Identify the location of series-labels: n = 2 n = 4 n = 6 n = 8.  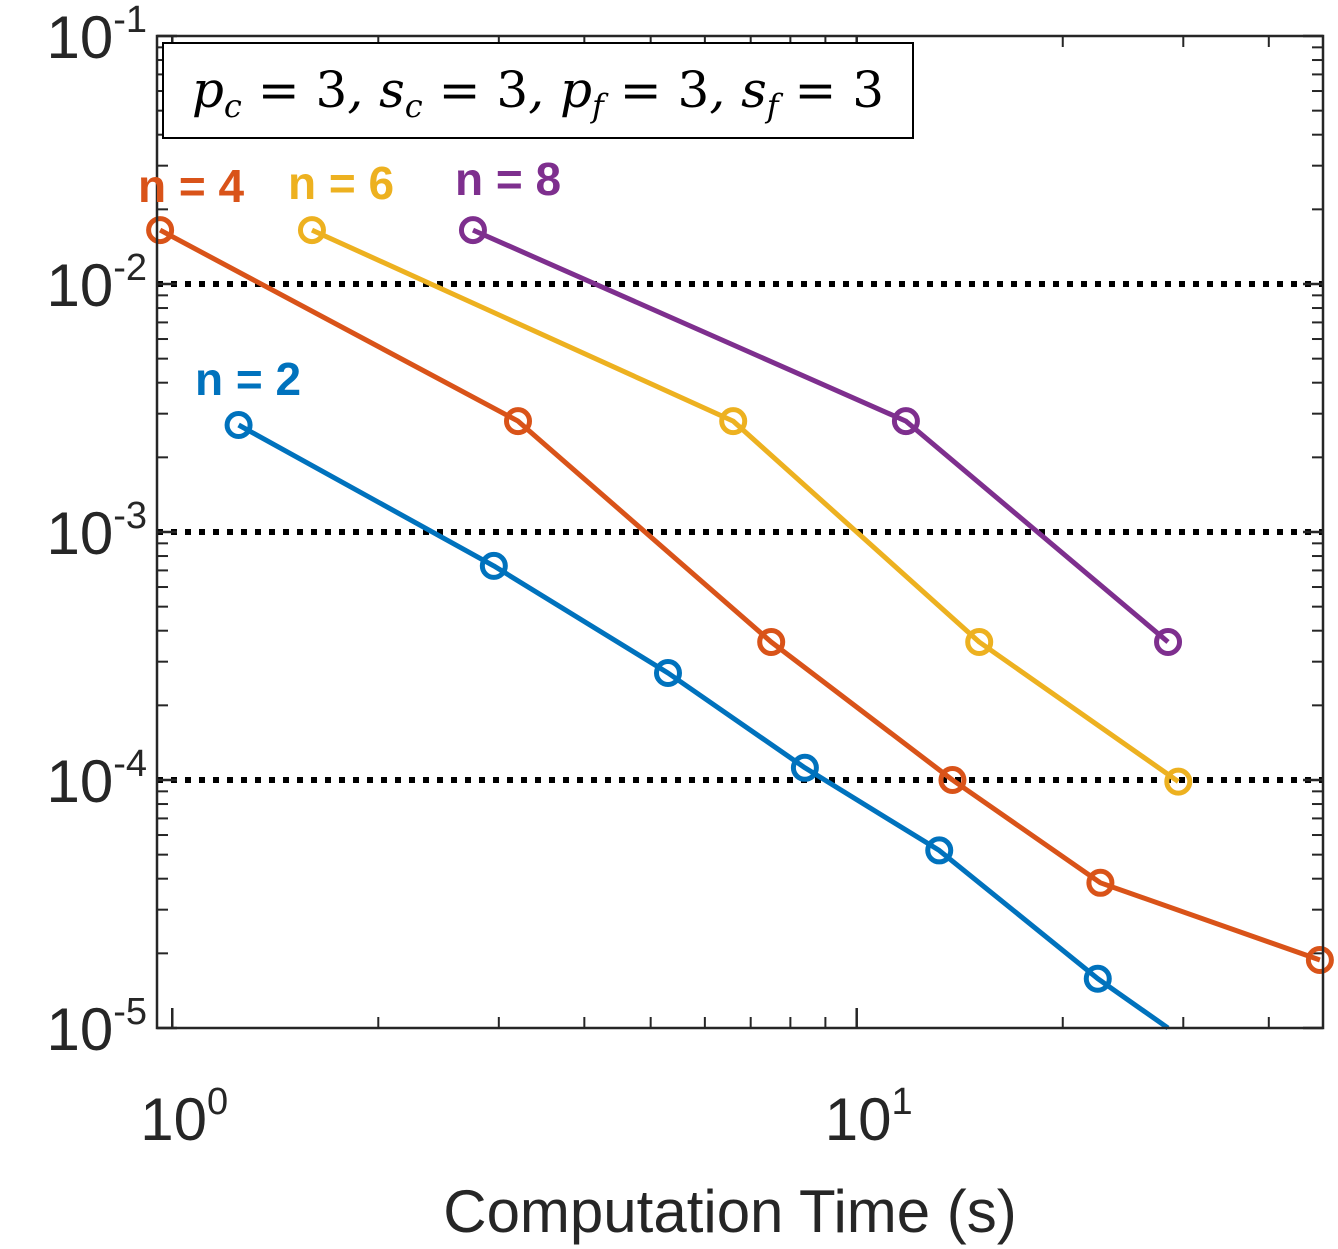
(349, 279).